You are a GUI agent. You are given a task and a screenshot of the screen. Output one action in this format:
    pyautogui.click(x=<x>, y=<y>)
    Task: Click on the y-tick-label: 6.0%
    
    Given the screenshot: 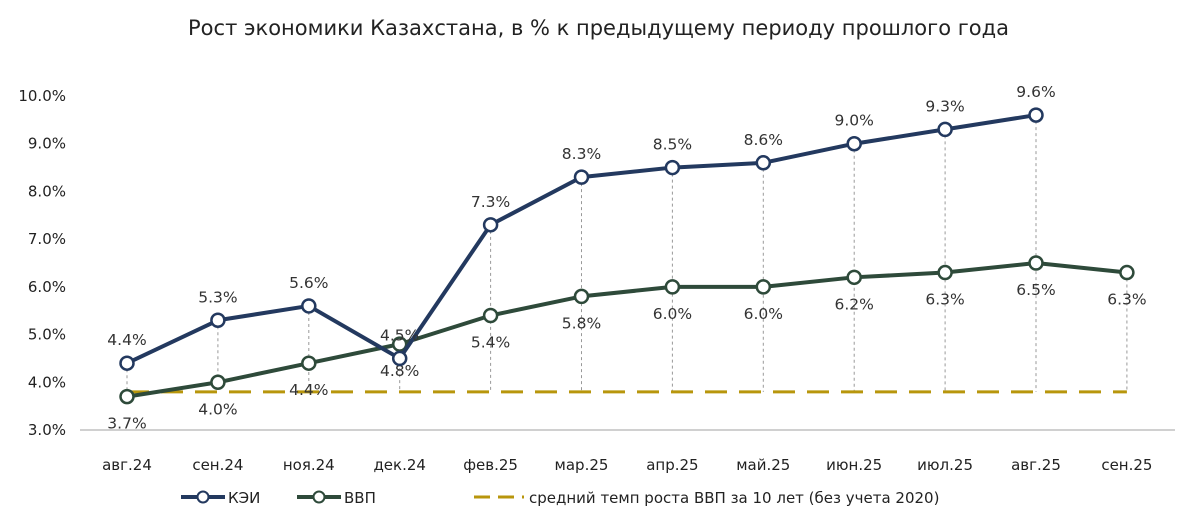 What is the action you would take?
    pyautogui.click(x=47, y=287)
    